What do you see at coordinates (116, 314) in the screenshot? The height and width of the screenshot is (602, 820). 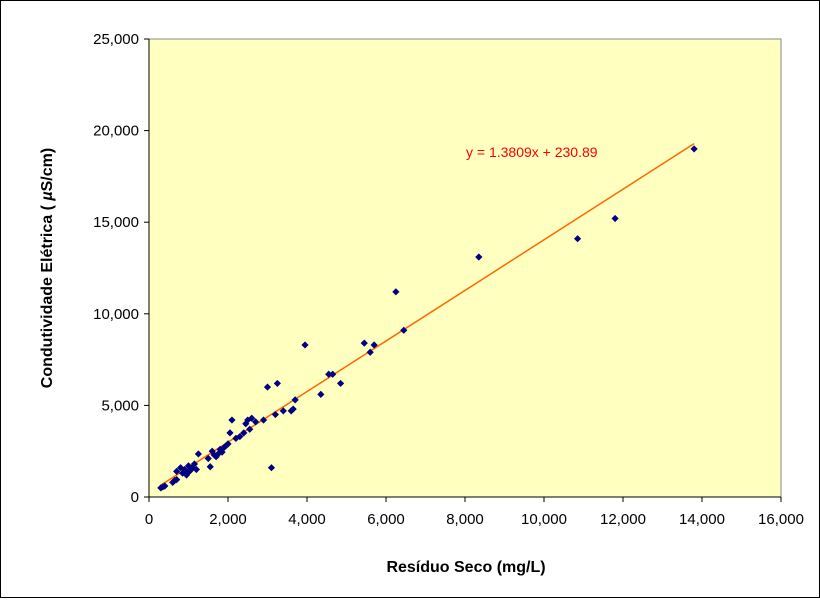 I see `y-tick-label: 10,000` at bounding box center [116, 314].